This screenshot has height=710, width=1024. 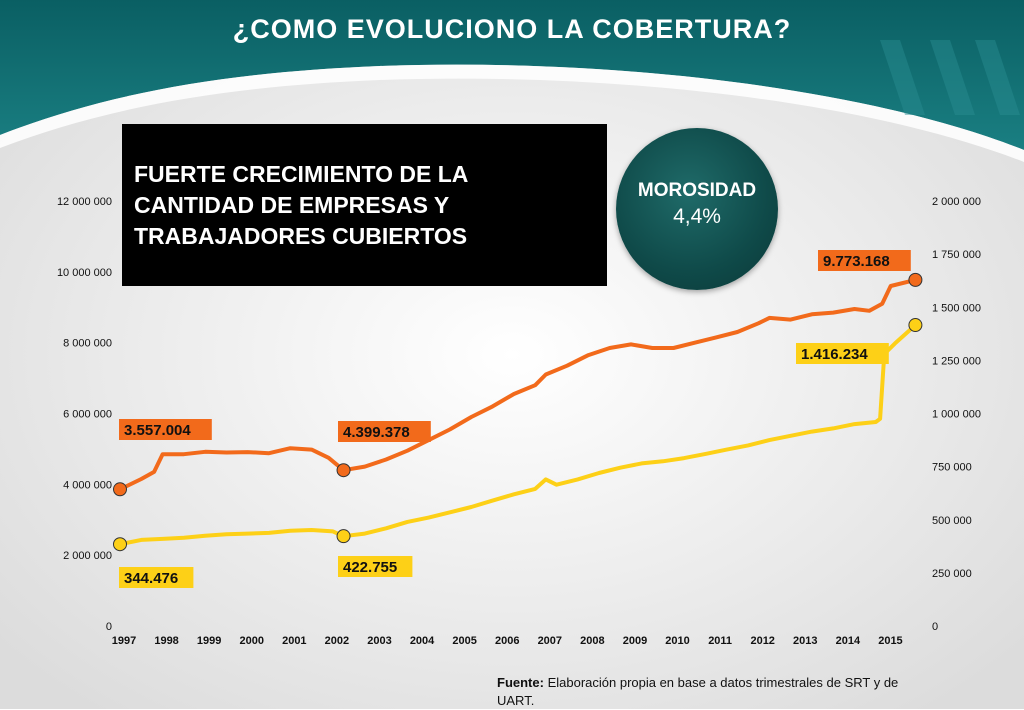 What do you see at coordinates (87, 485) in the screenshot?
I see `y-left-tick-label: 4 000 000` at bounding box center [87, 485].